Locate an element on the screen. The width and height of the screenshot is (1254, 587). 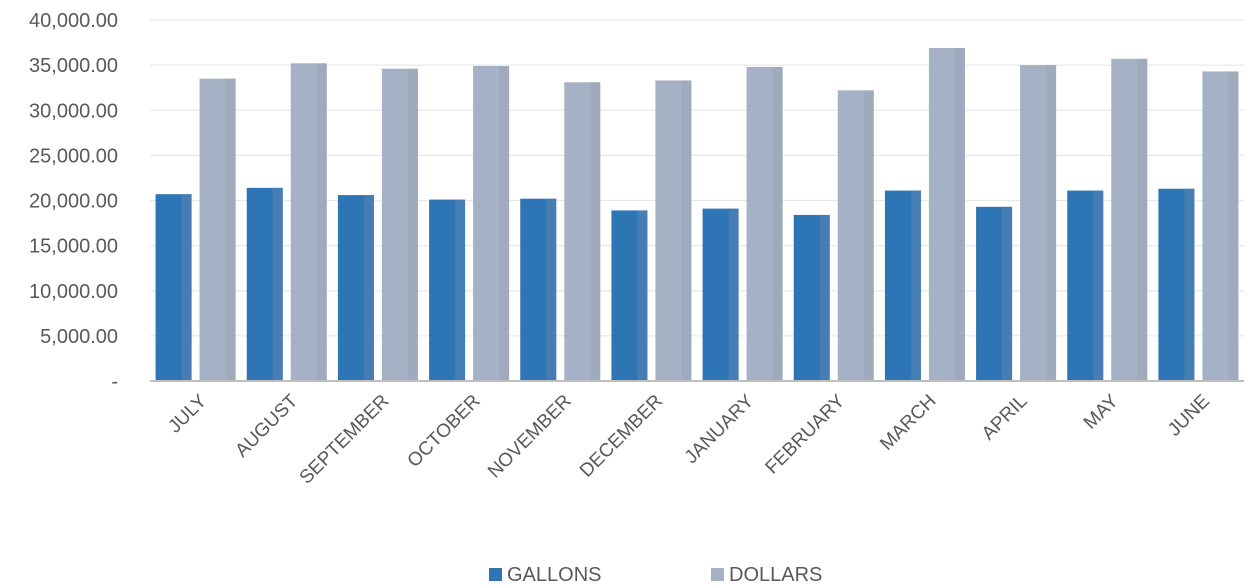
bar-dollars-september is located at coordinates (399, 225).